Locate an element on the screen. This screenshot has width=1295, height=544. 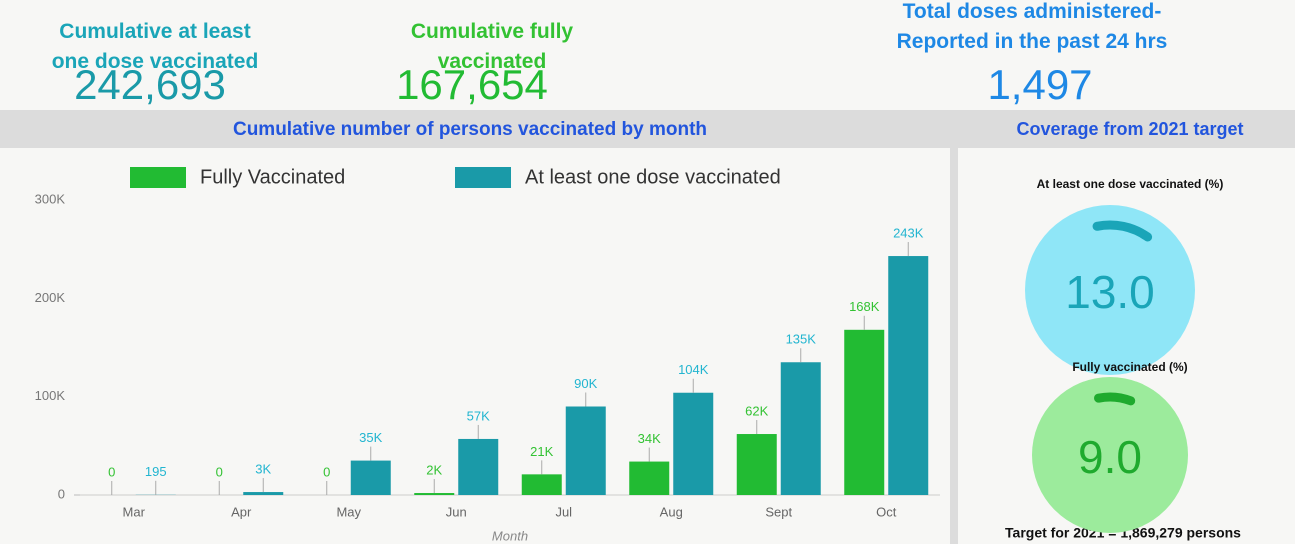
divider is located at coordinates (954, 346).